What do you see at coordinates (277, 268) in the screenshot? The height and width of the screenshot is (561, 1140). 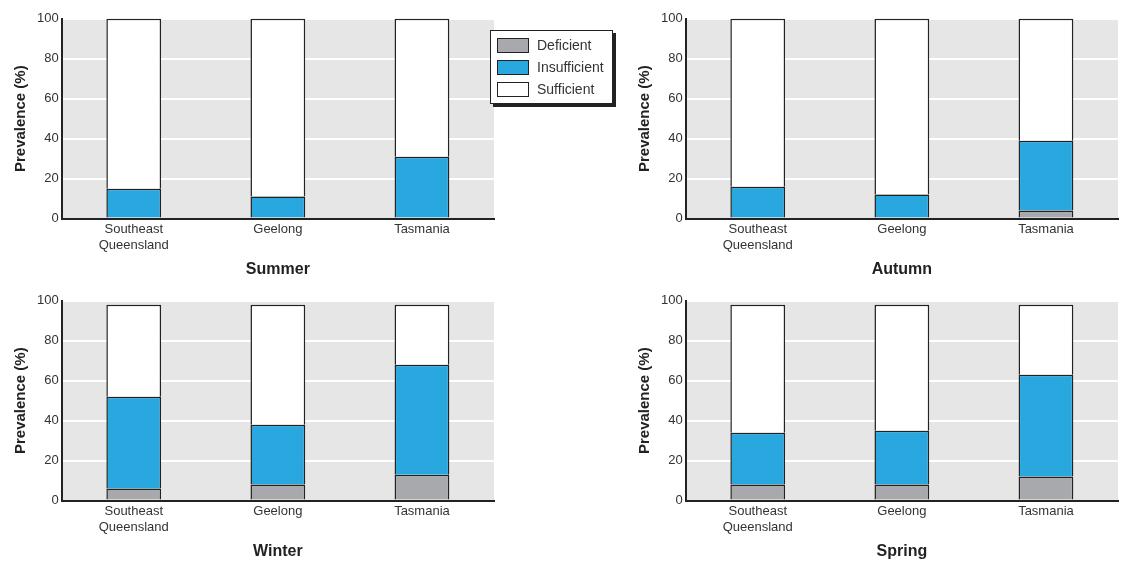 I see `x-axis-title: Summer` at bounding box center [277, 268].